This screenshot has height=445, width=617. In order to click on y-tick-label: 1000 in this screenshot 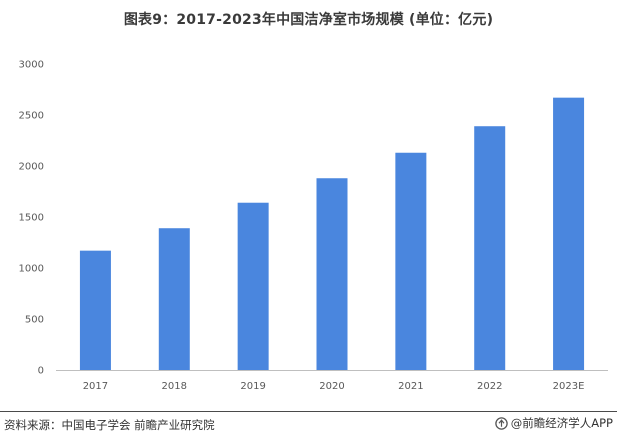, I will do `click(31, 269)`.